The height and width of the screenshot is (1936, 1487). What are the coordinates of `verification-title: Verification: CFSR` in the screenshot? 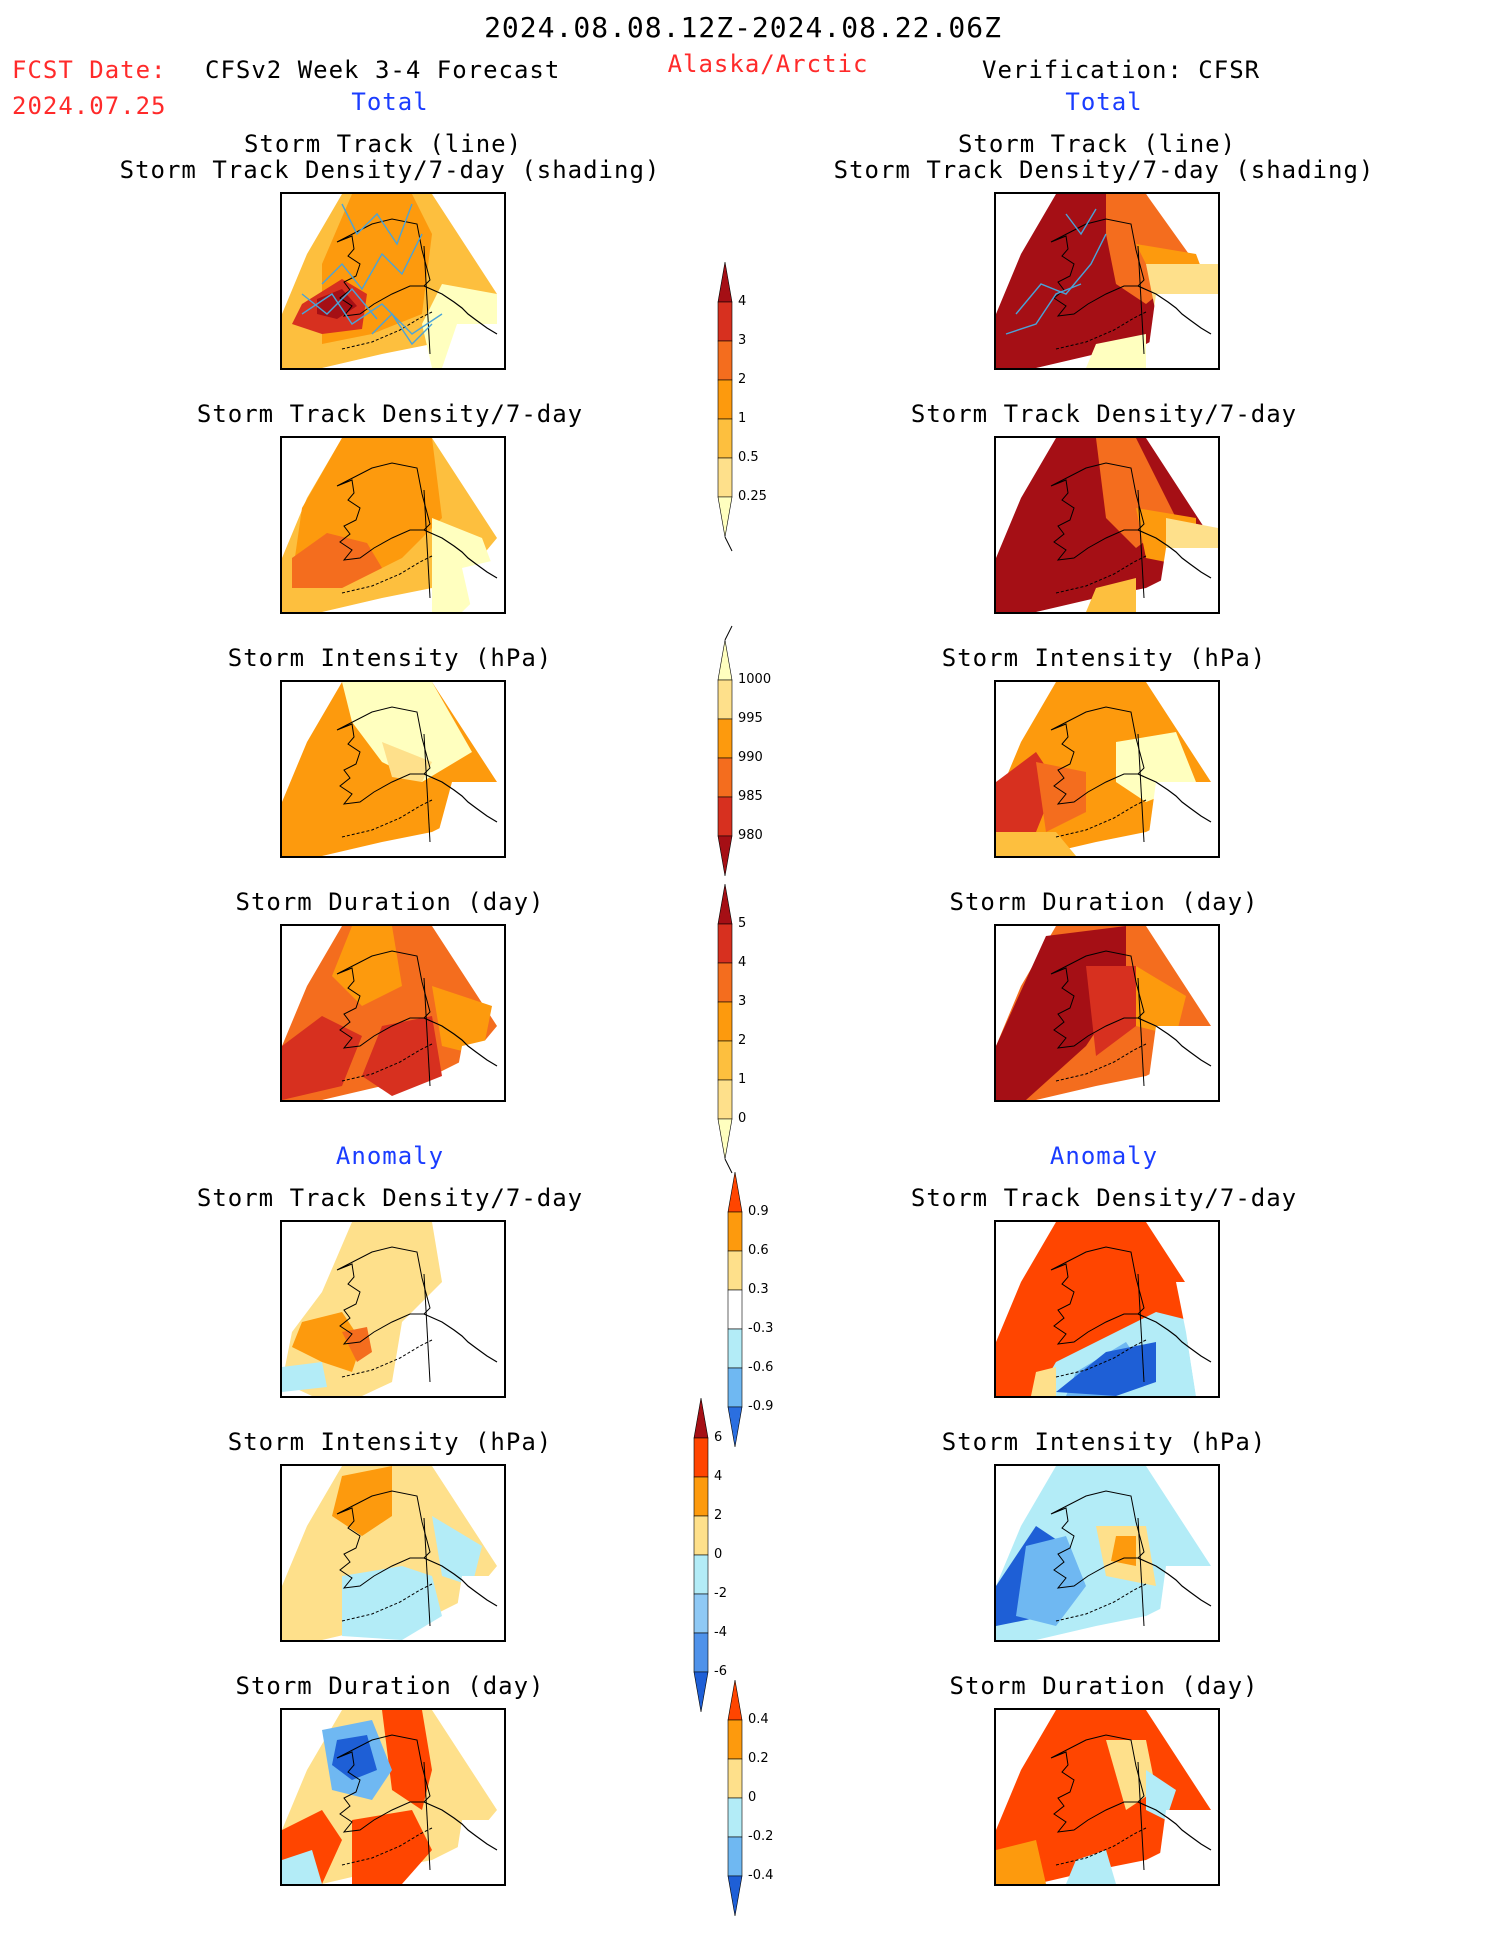 It's located at (1121, 70).